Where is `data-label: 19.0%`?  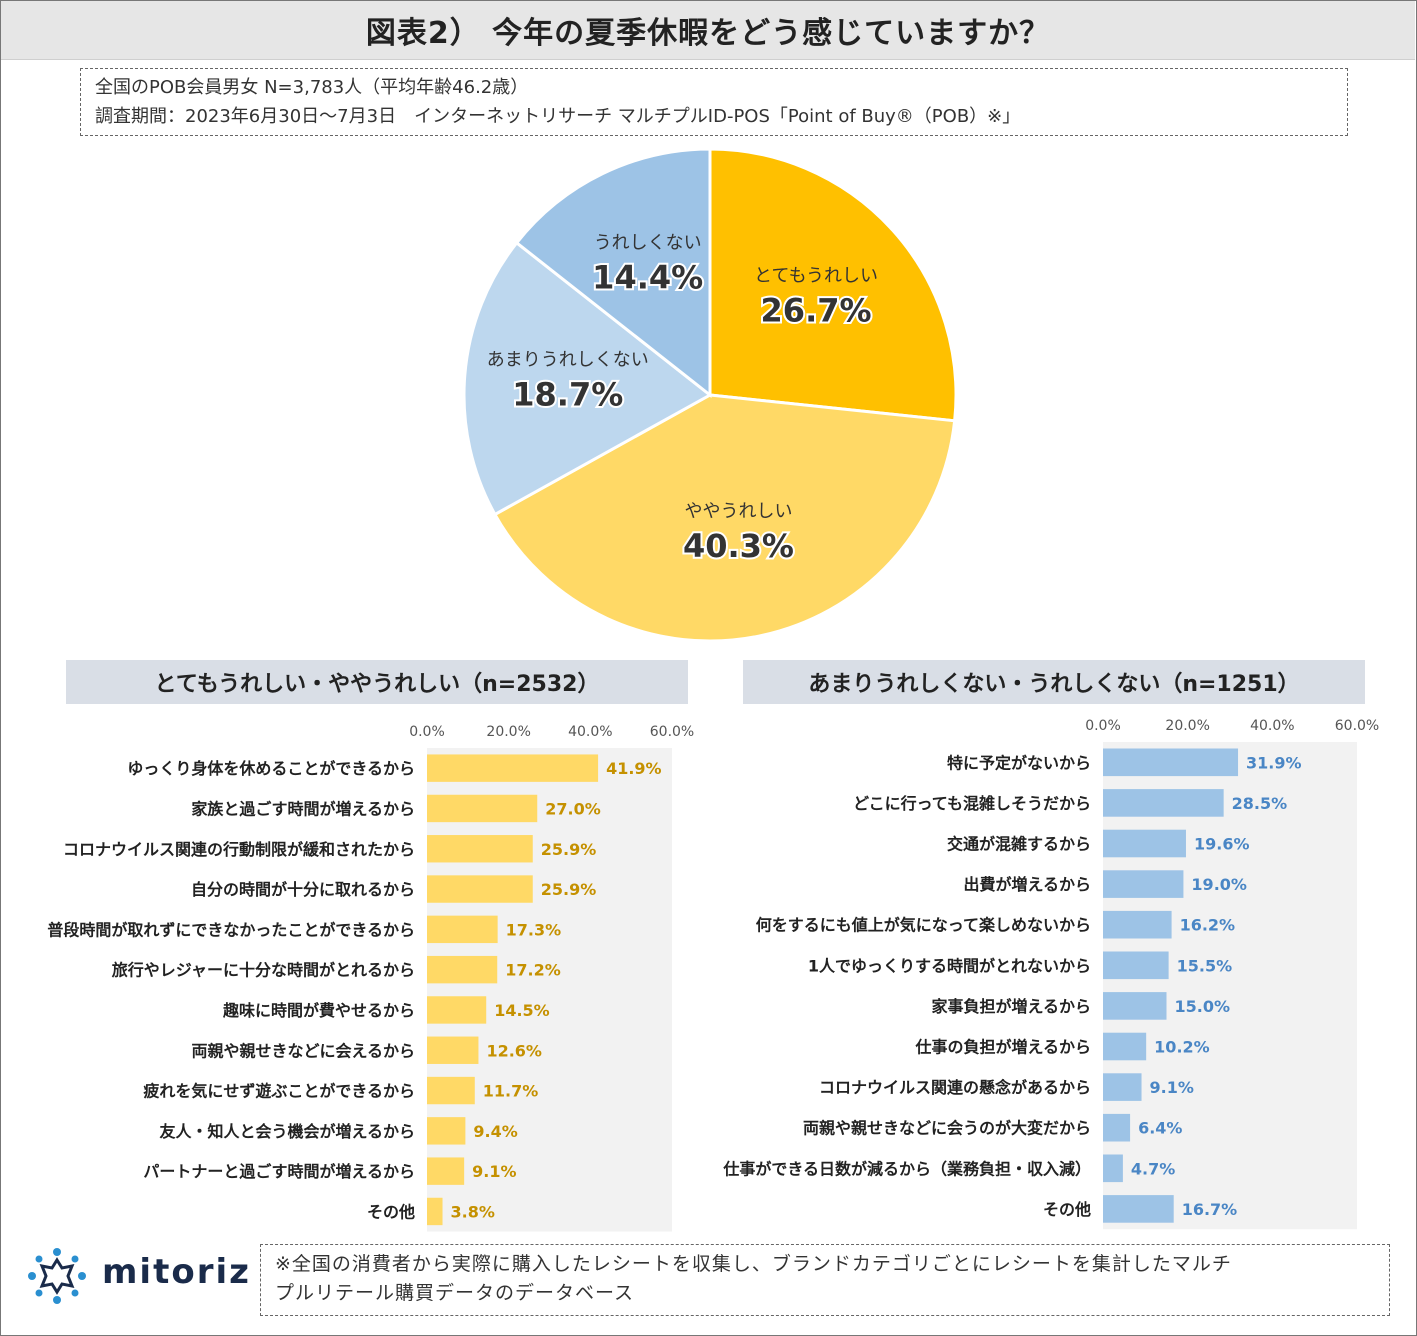
data-label: 19.0% is located at coordinates (1219, 884).